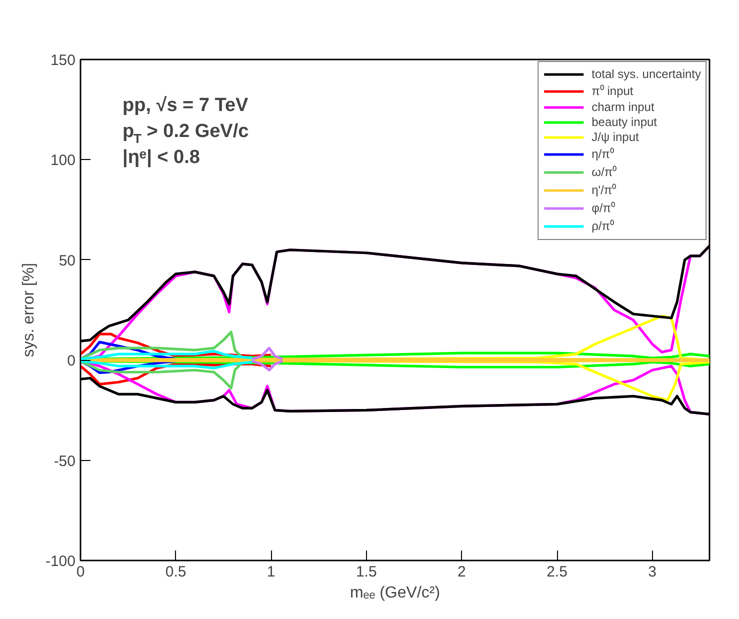  Describe the element at coordinates (67, 261) in the screenshot. I see `y-tick-label: 50` at that location.